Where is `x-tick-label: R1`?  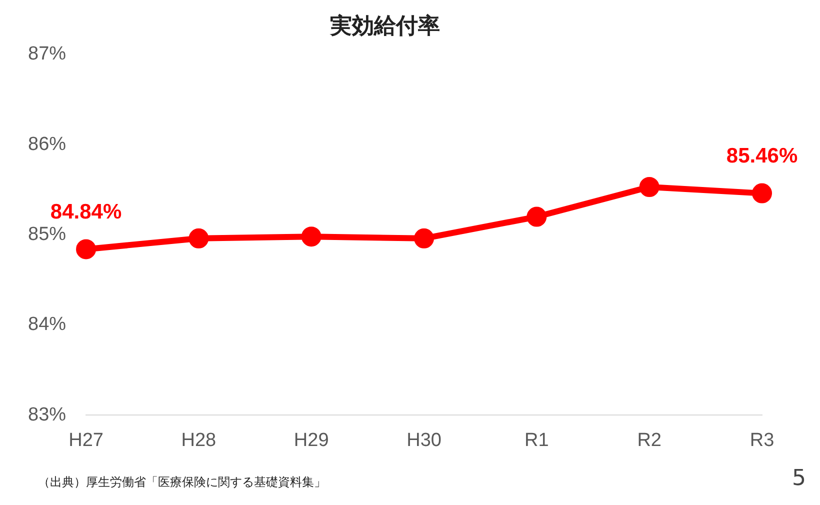
x-tick-label: R1 is located at coordinates (536, 440).